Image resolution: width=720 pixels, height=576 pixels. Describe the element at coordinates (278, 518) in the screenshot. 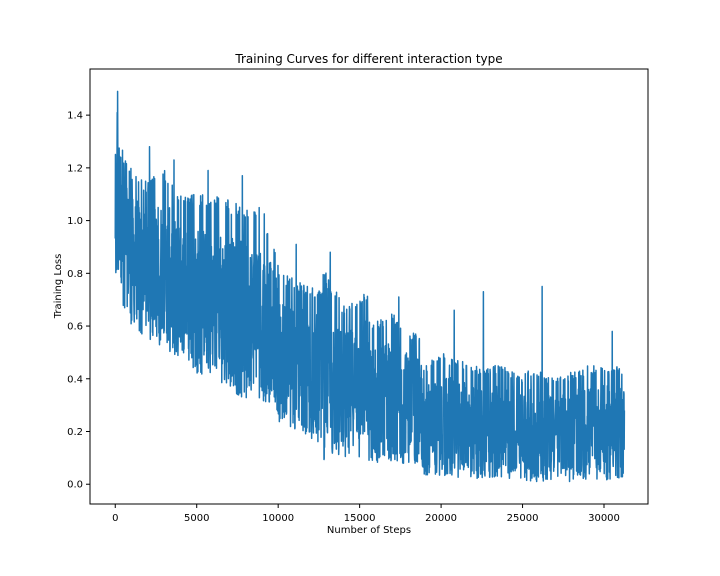

I see `x-tick-label: 10000` at that location.